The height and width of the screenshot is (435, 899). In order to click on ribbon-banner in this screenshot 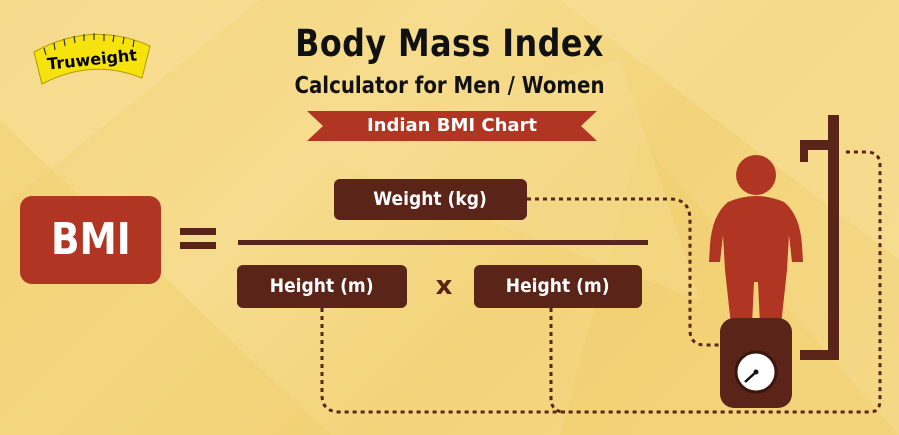, I will do `click(452, 126)`.